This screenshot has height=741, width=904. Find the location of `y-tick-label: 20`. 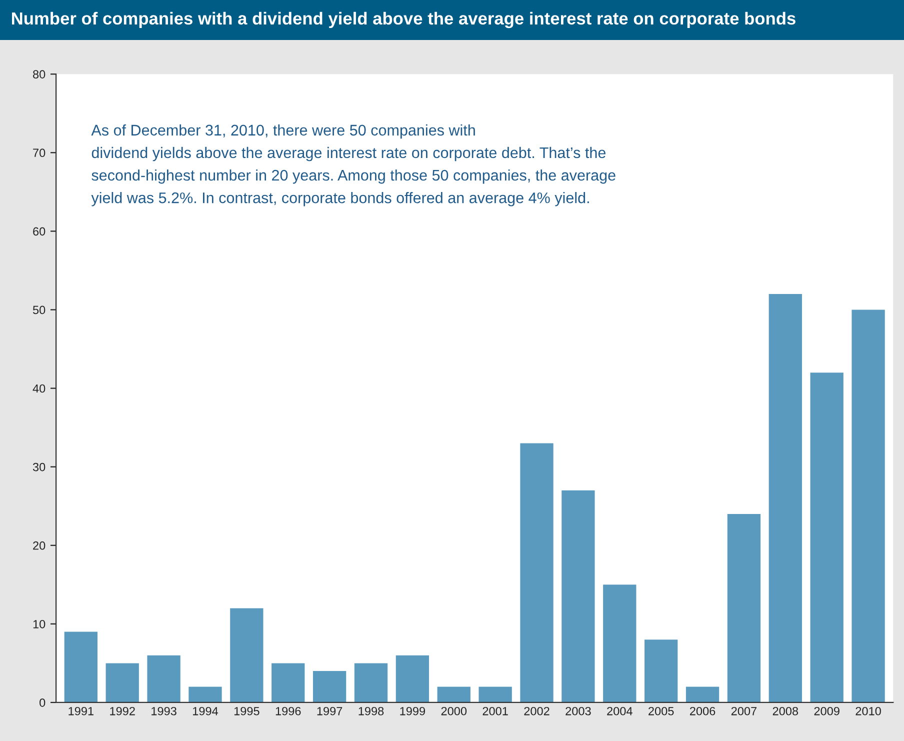

y-tick-label: 20 is located at coordinates (39, 545).